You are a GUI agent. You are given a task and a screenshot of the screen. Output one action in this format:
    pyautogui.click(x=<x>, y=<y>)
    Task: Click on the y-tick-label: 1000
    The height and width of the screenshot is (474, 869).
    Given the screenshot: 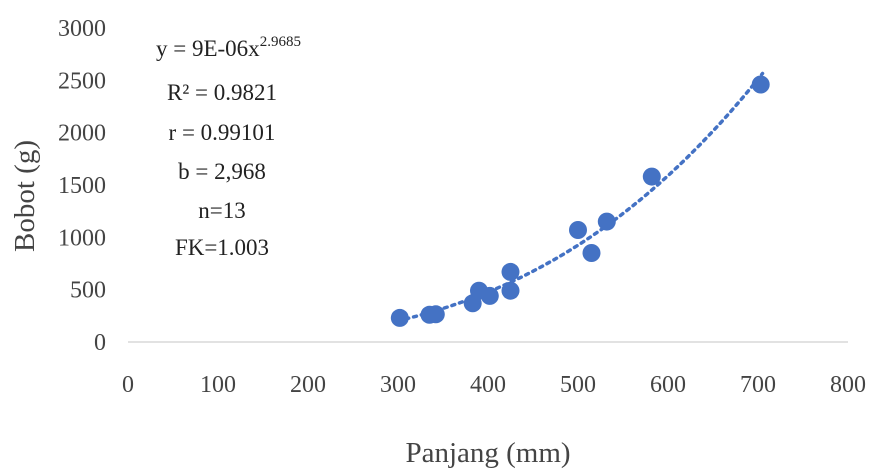 What is the action you would take?
    pyautogui.click(x=82, y=238)
    